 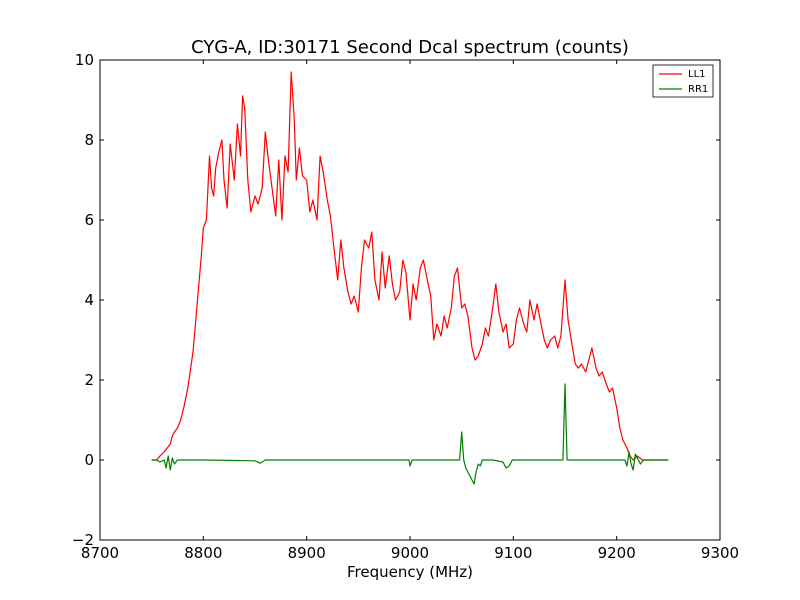 I want to click on legend-label-rr1: RR1, so click(x=698, y=89).